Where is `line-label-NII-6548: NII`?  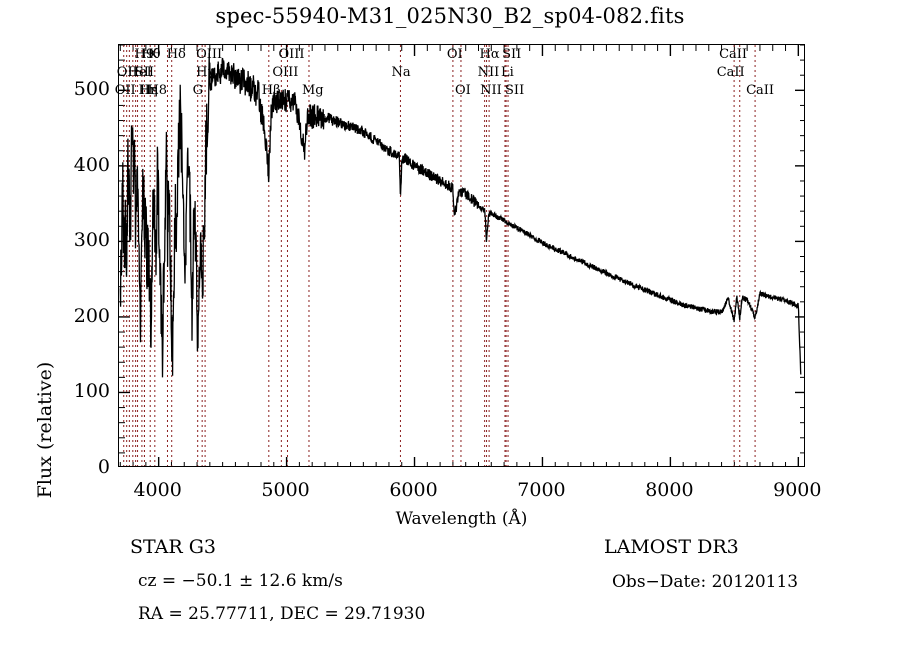
line-label-NII-6548: NII is located at coordinates (488, 72).